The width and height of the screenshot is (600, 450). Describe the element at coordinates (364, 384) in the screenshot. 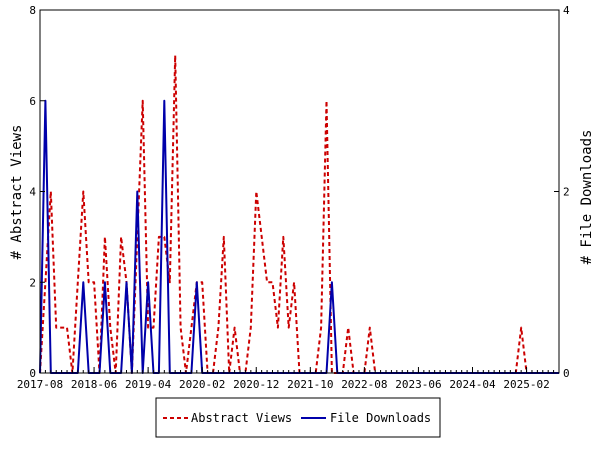

I see `x-tick-label: 2022-08` at that location.